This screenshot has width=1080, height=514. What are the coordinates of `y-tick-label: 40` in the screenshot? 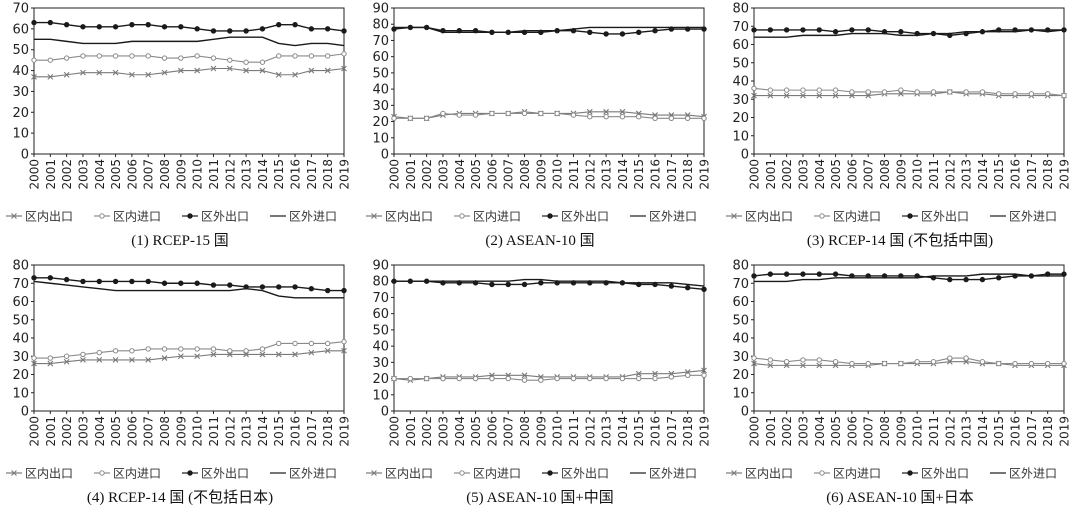 It's located at (380, 347).